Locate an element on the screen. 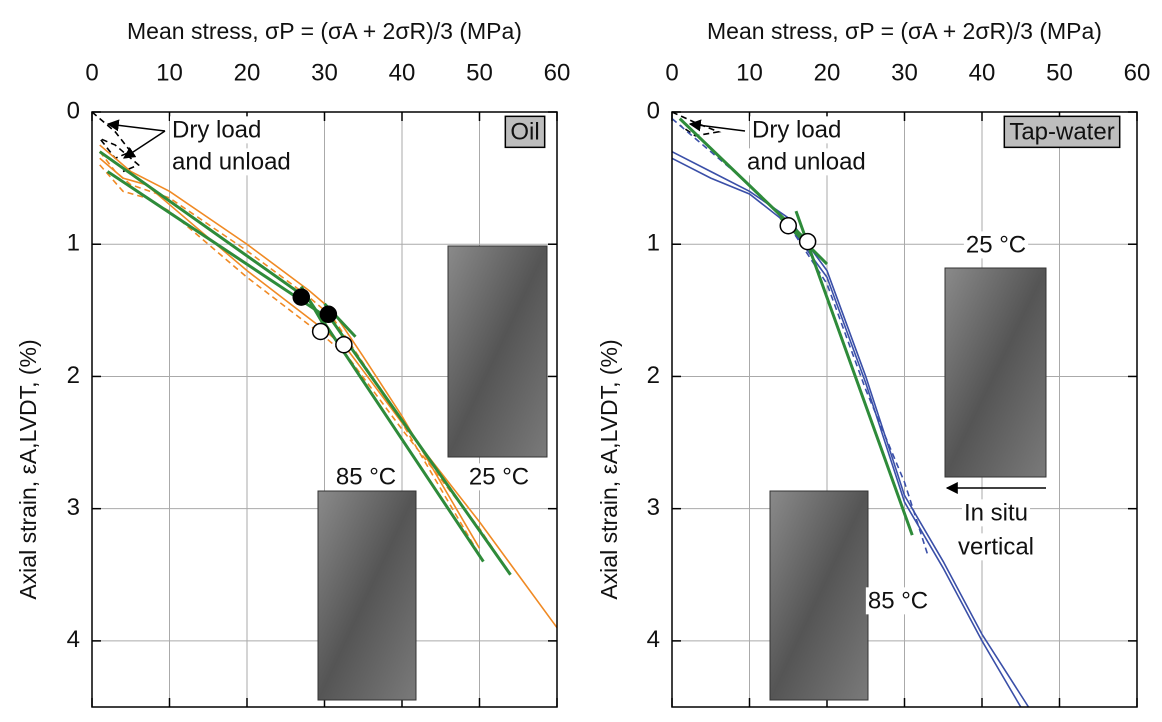  panel-label: Tap-water is located at coordinates (1061, 131).